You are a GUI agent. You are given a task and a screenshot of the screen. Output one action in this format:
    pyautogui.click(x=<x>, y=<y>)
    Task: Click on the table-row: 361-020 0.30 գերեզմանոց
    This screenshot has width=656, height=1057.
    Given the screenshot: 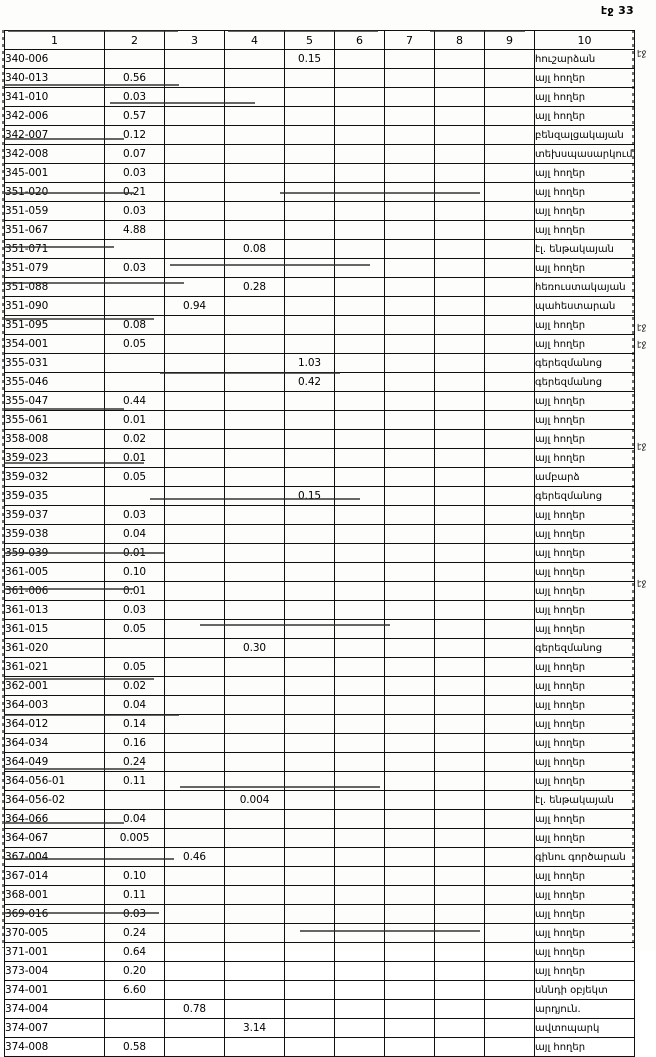 What is the action you would take?
    pyautogui.click(x=319, y=648)
    